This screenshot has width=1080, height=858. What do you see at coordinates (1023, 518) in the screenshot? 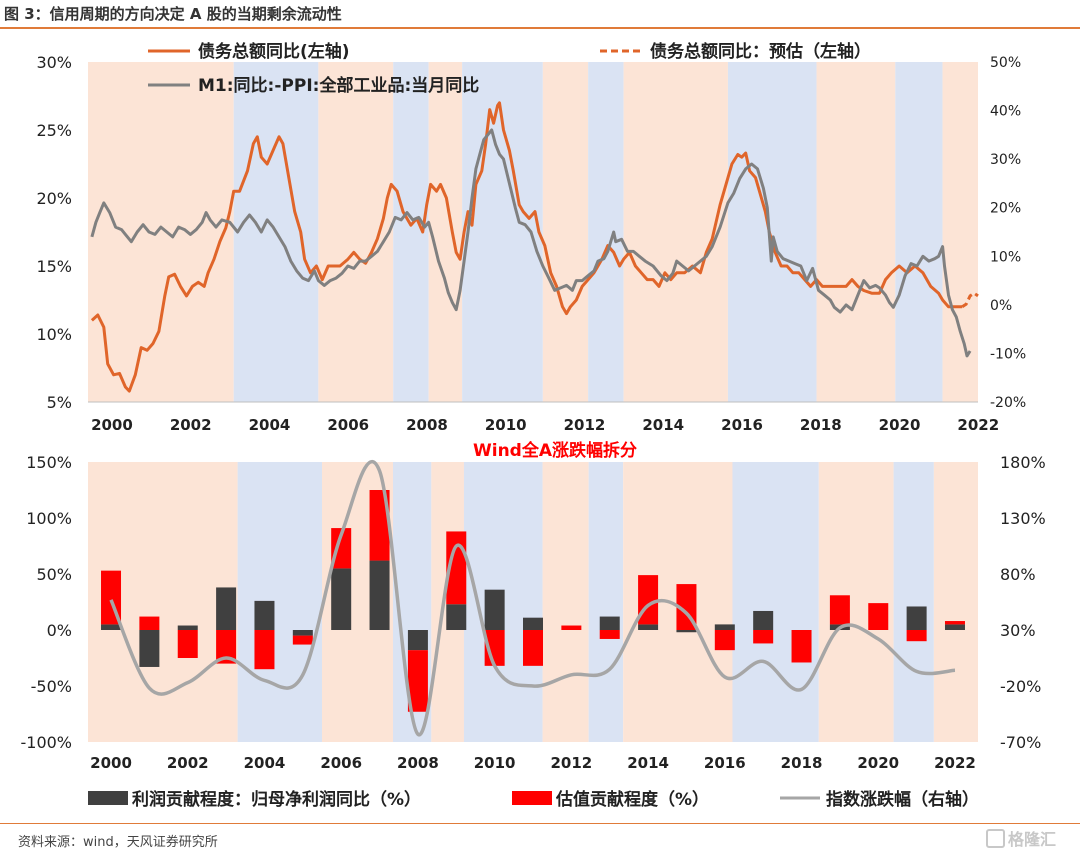
I see `bottom-right-tick-label: 130%` at bounding box center [1023, 518].